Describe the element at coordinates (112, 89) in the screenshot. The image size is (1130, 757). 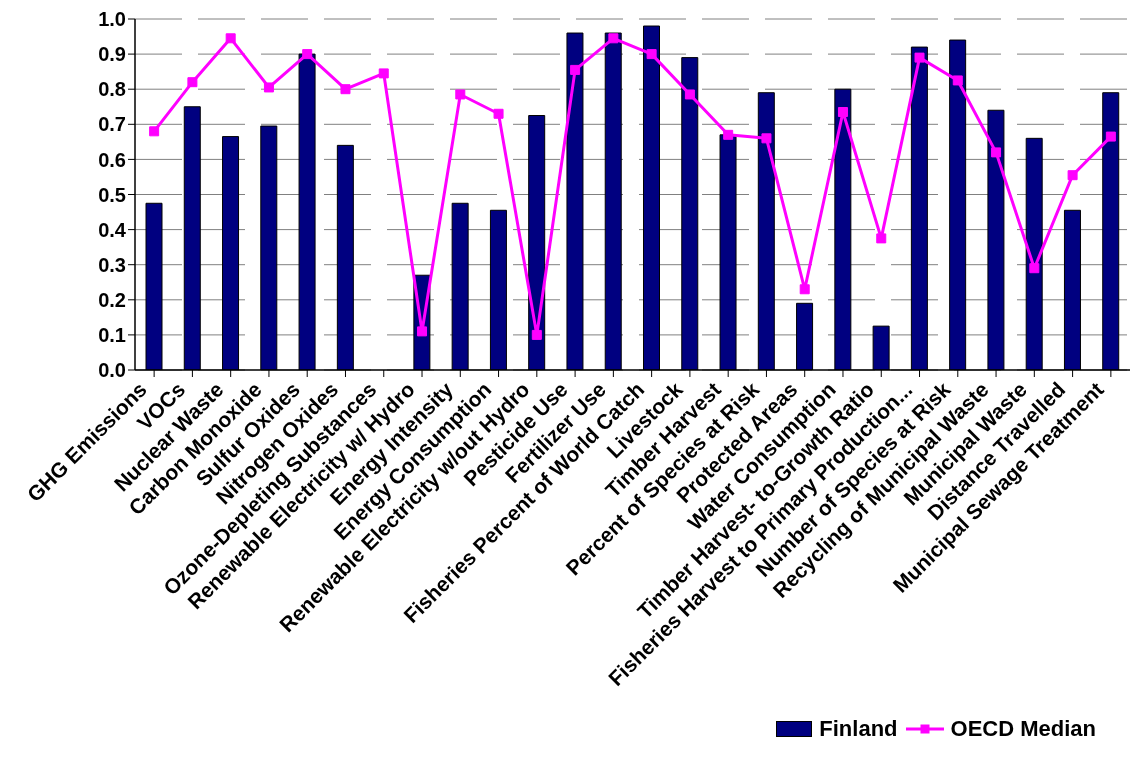
I see `y-tick-label: 0.8` at that location.